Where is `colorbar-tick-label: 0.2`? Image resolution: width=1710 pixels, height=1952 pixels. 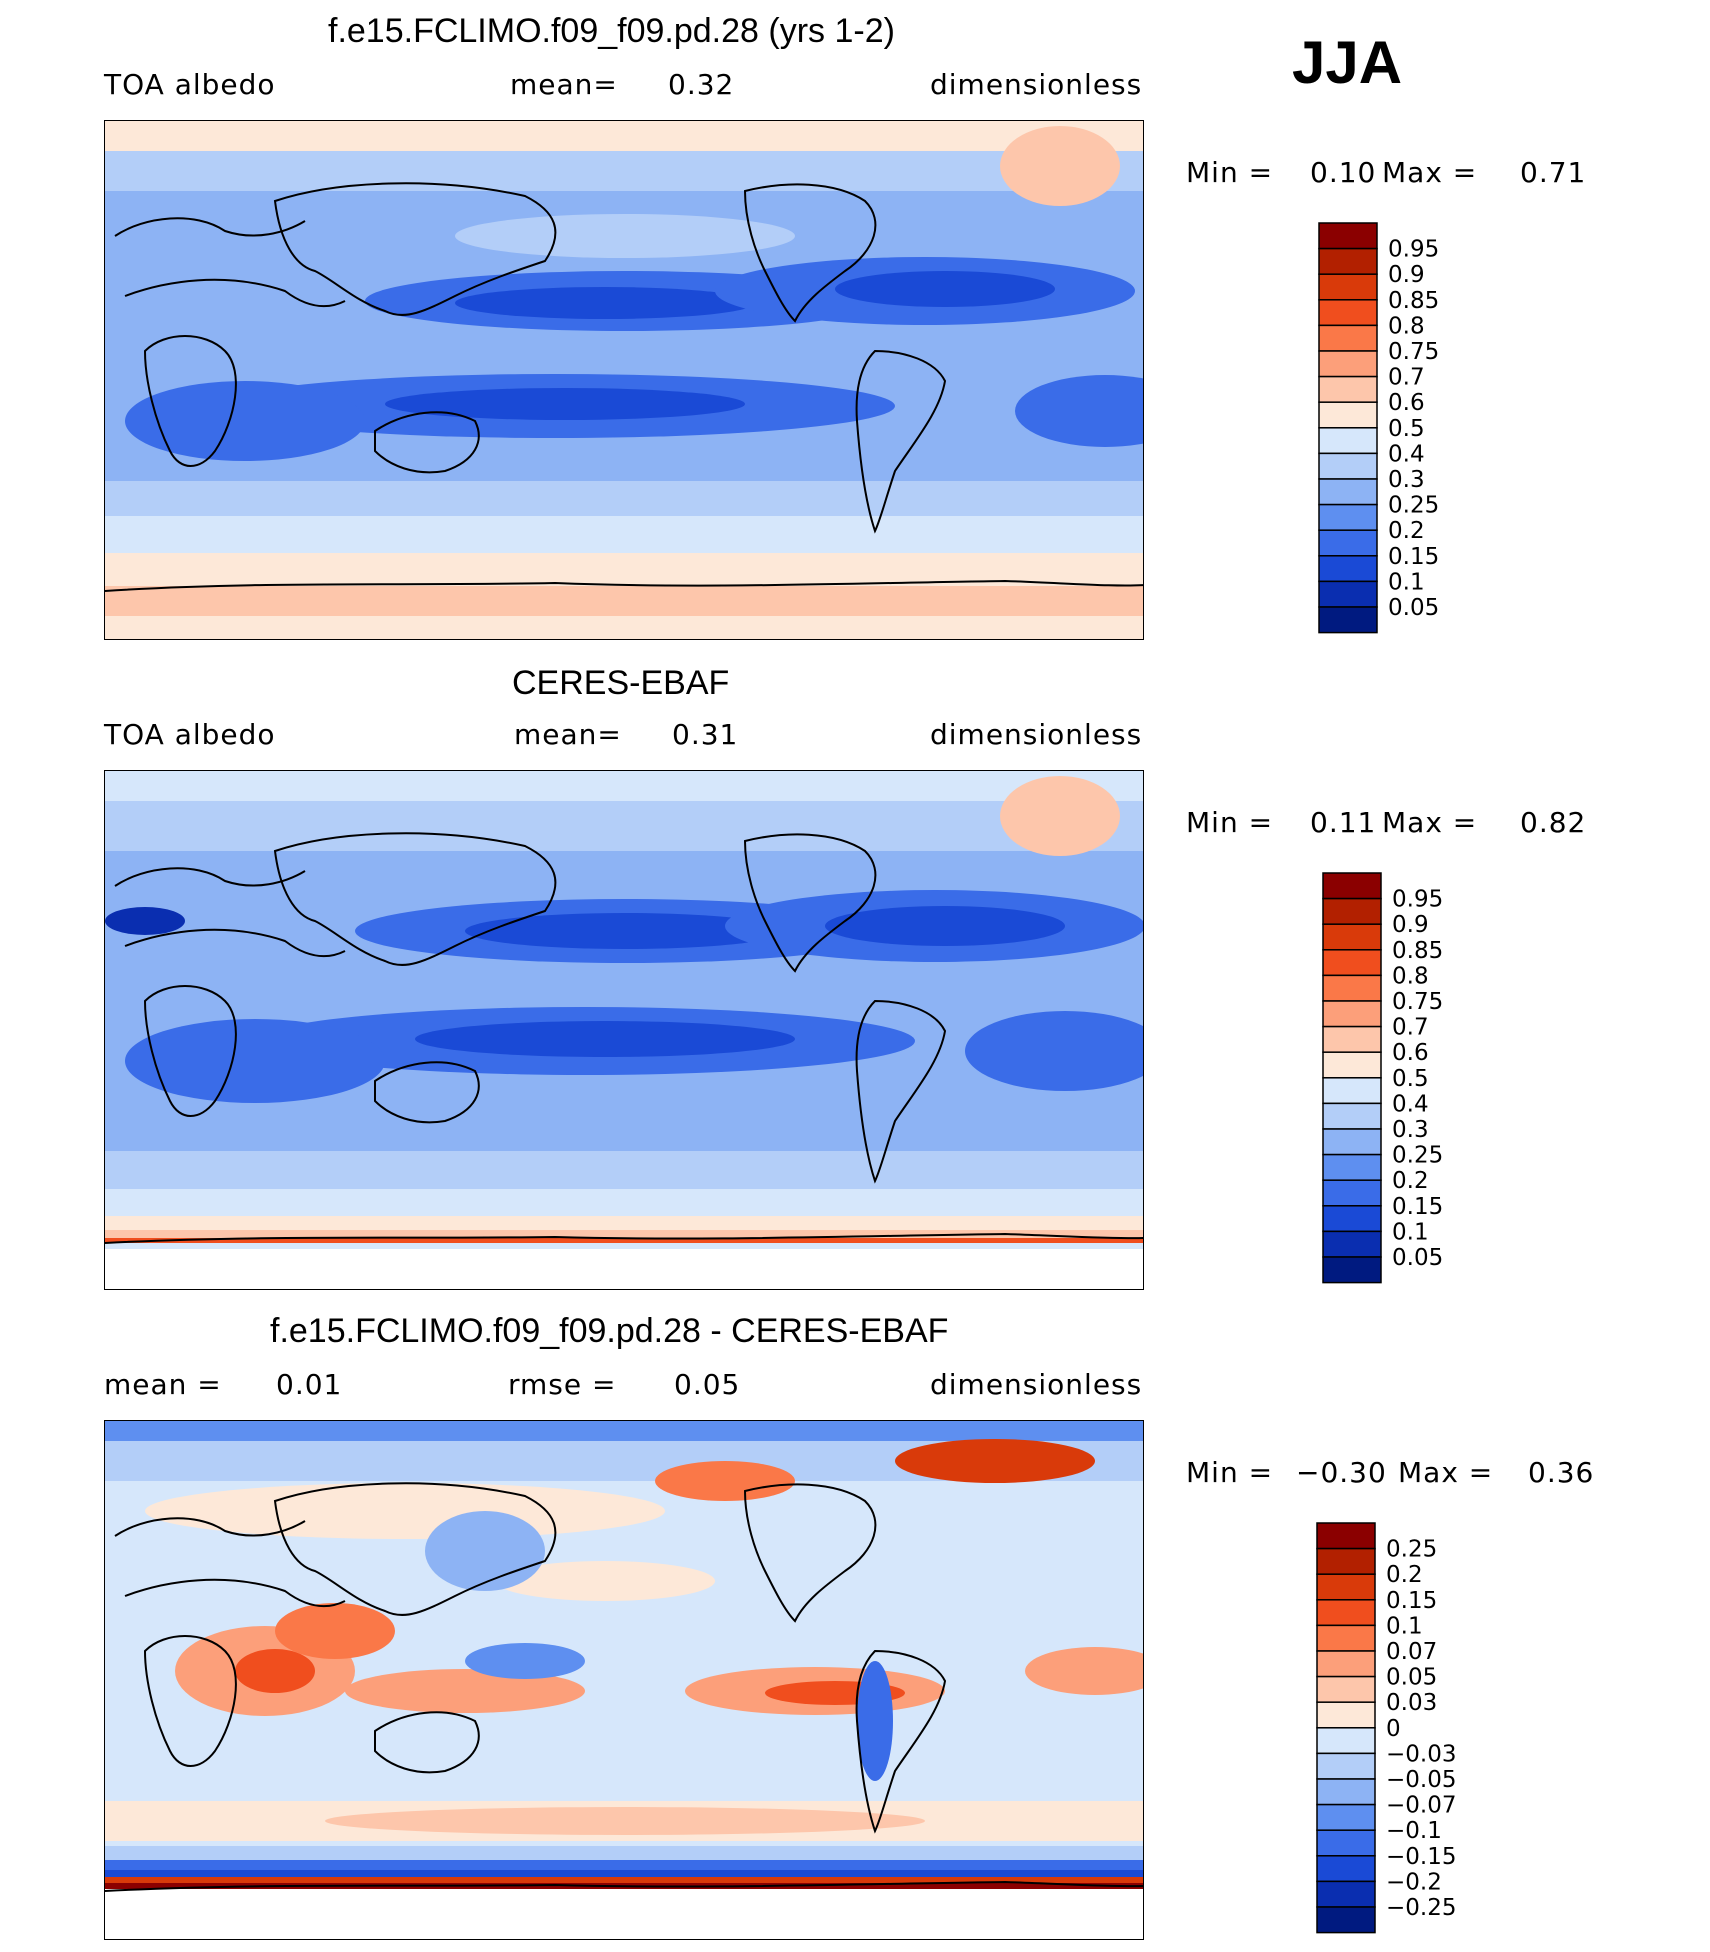
colorbar-tick-label: 0.2 is located at coordinates (1410, 1181).